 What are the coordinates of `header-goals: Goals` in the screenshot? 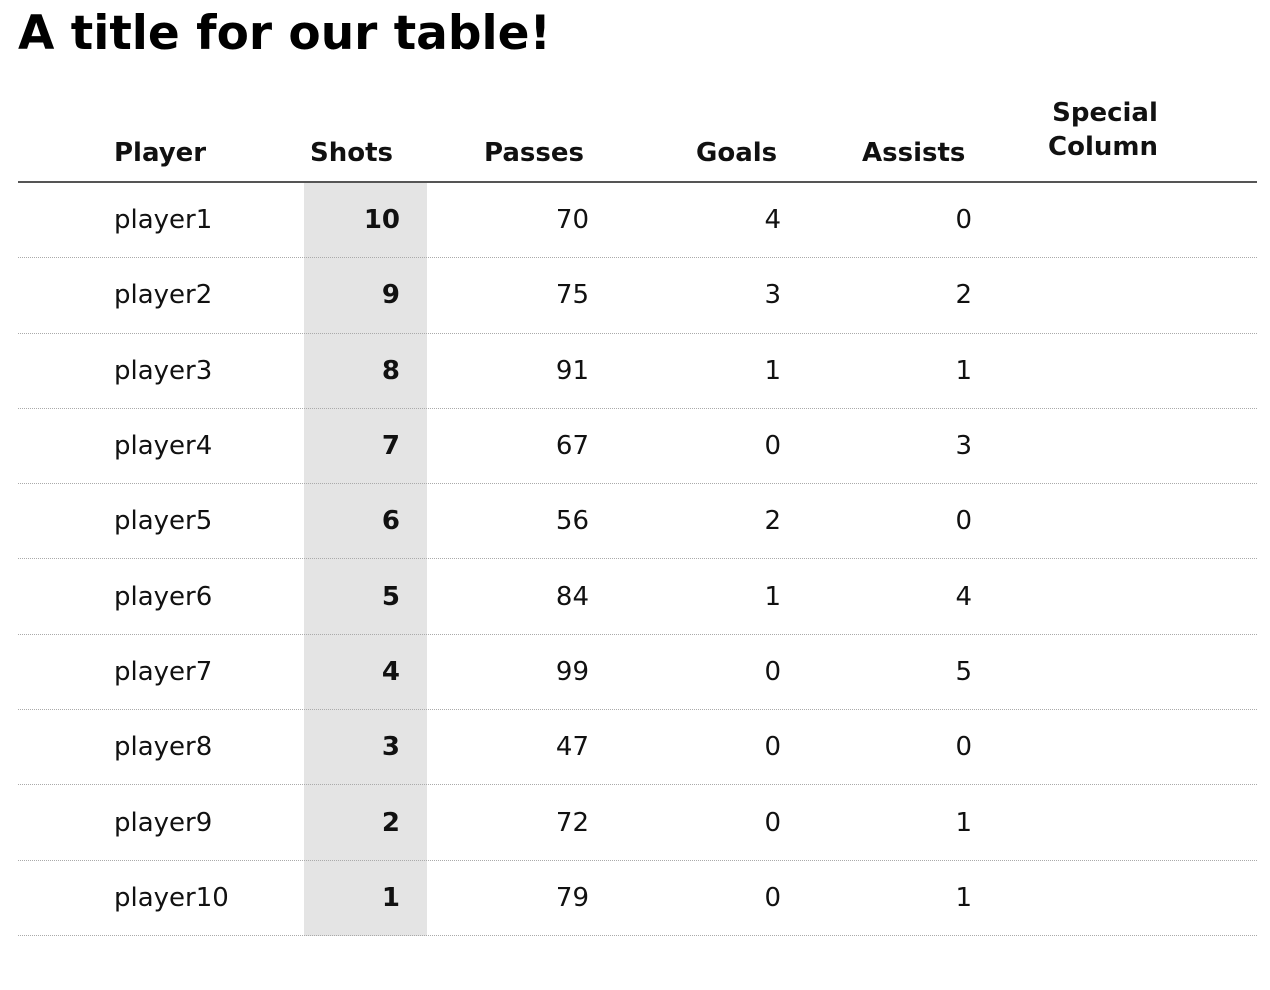 It's located at (737, 153).